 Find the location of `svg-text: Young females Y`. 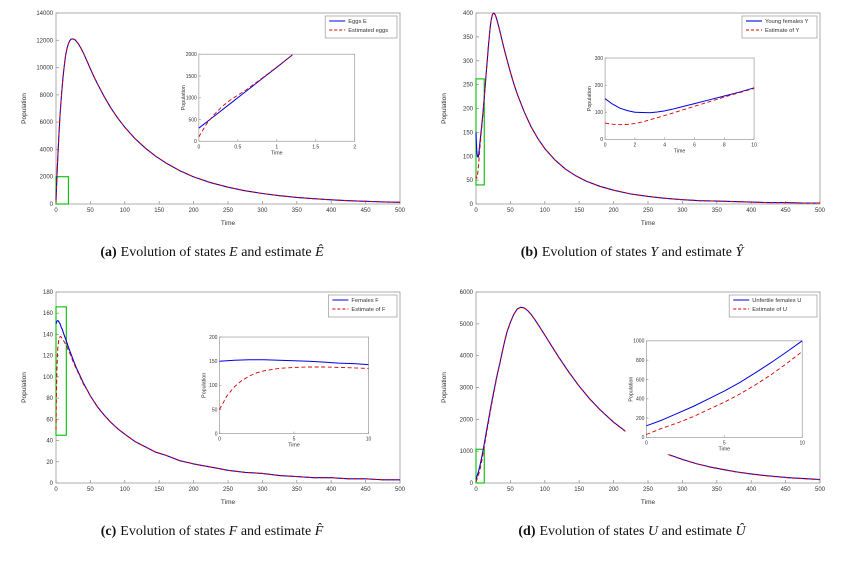

svg-text: Young females Y is located at coordinates (787, 22).